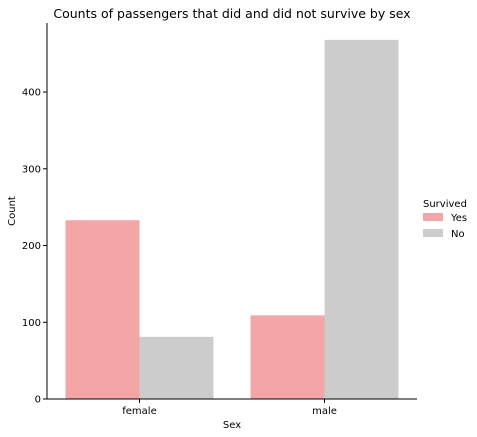 The image size is (477, 437). Describe the element at coordinates (445, 219) in the screenshot. I see `legend: Survived Yes No` at that location.